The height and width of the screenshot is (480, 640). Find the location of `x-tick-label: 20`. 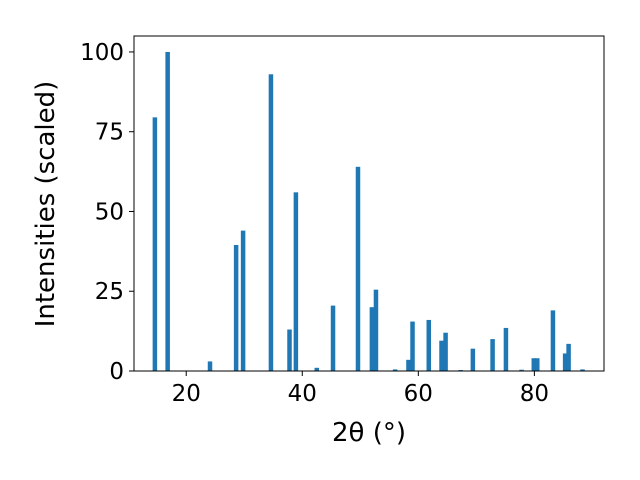

x-tick-label: 20 is located at coordinates (186, 394).